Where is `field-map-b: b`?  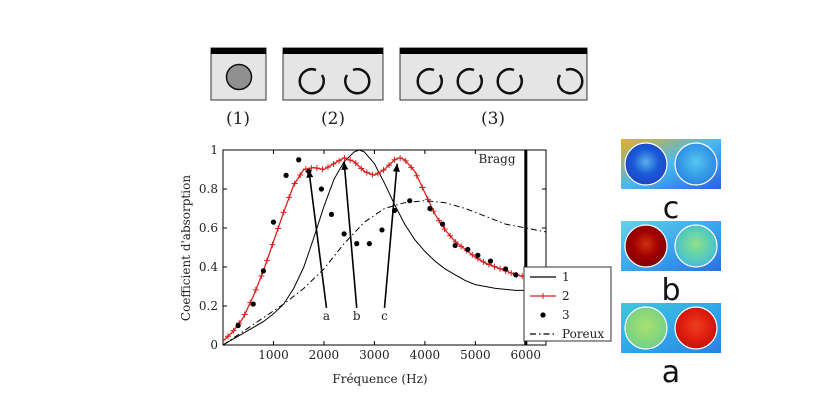 field-map-b: b is located at coordinates (671, 264).